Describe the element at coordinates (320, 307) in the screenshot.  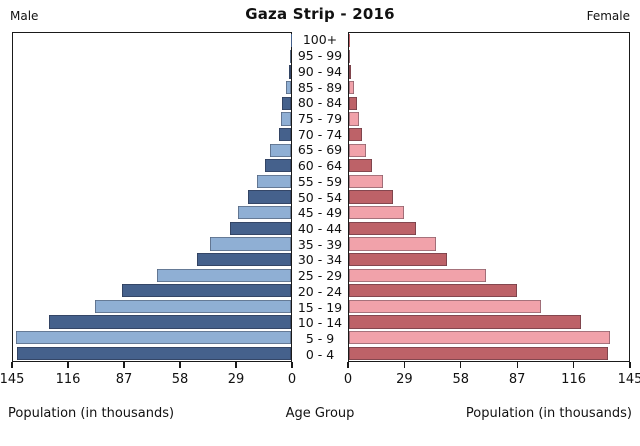
I see `age-label-15-19: 15 - 19` at that location.